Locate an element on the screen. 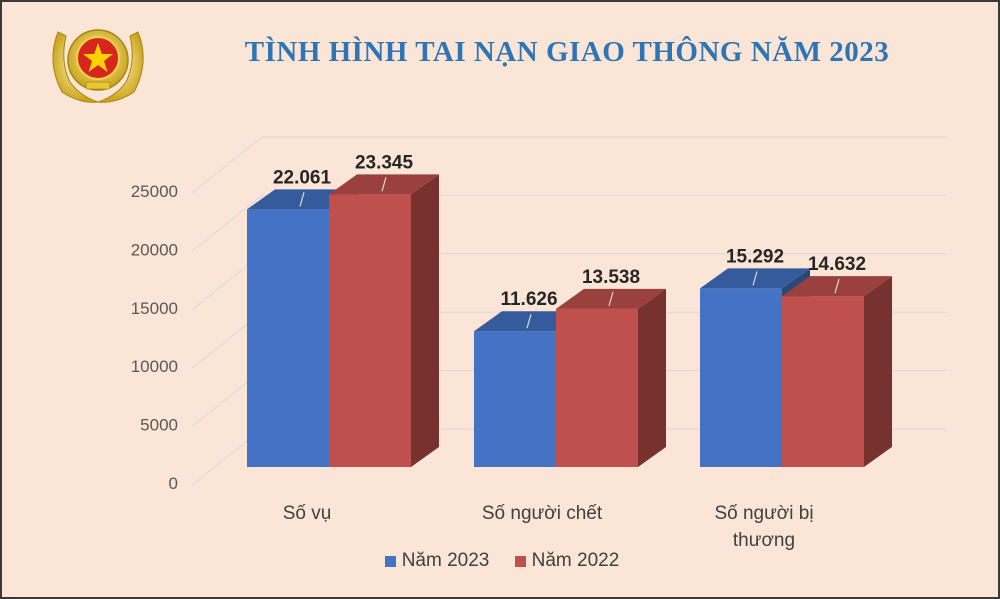  legend-item-2023: Năm 2023 is located at coordinates (437, 561).